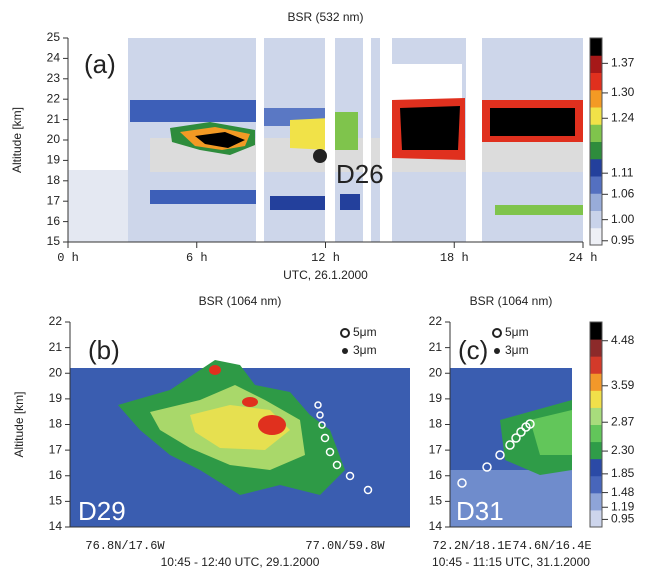  I want to click on y-tick-label: 23, so click(54, 78).